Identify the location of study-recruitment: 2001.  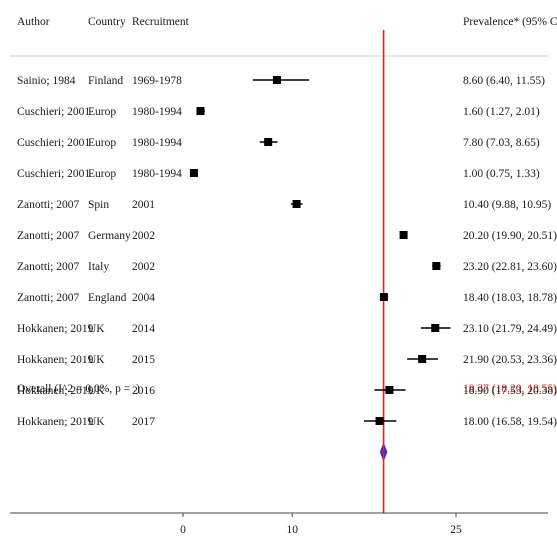
(143, 205).